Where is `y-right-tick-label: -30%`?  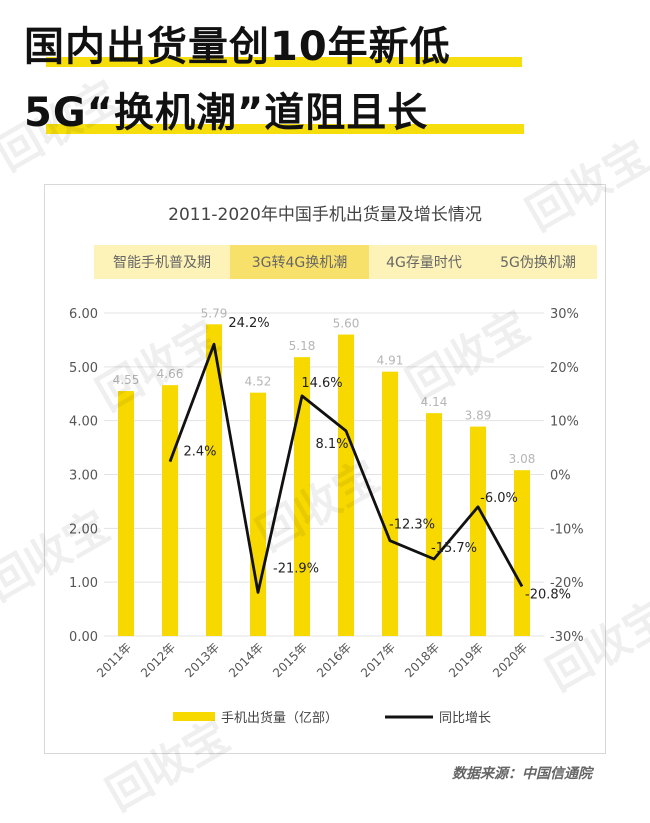
y-right-tick-label: -30% is located at coordinates (567, 637).